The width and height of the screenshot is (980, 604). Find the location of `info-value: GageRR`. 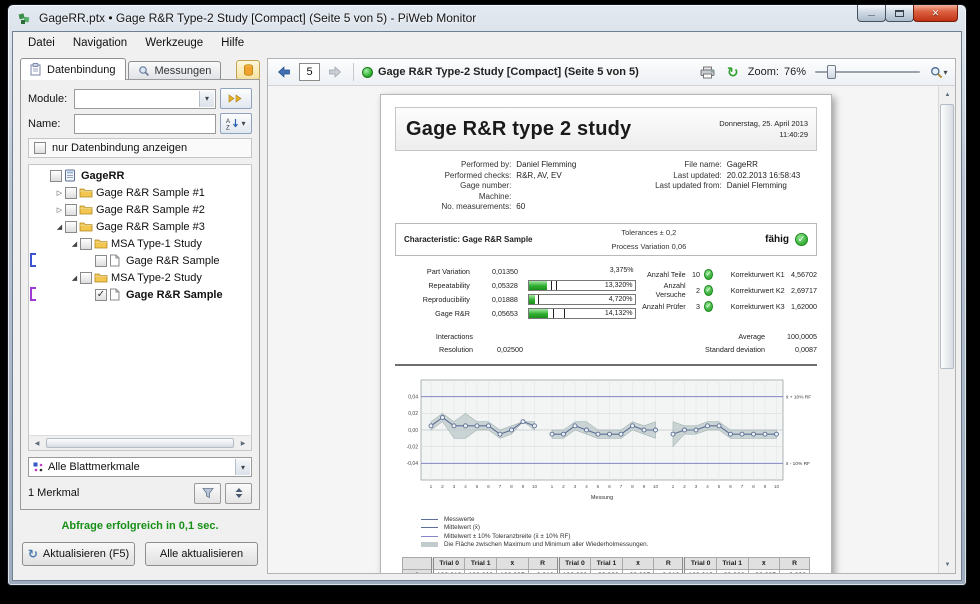

info-value: GageRR is located at coordinates (742, 164).